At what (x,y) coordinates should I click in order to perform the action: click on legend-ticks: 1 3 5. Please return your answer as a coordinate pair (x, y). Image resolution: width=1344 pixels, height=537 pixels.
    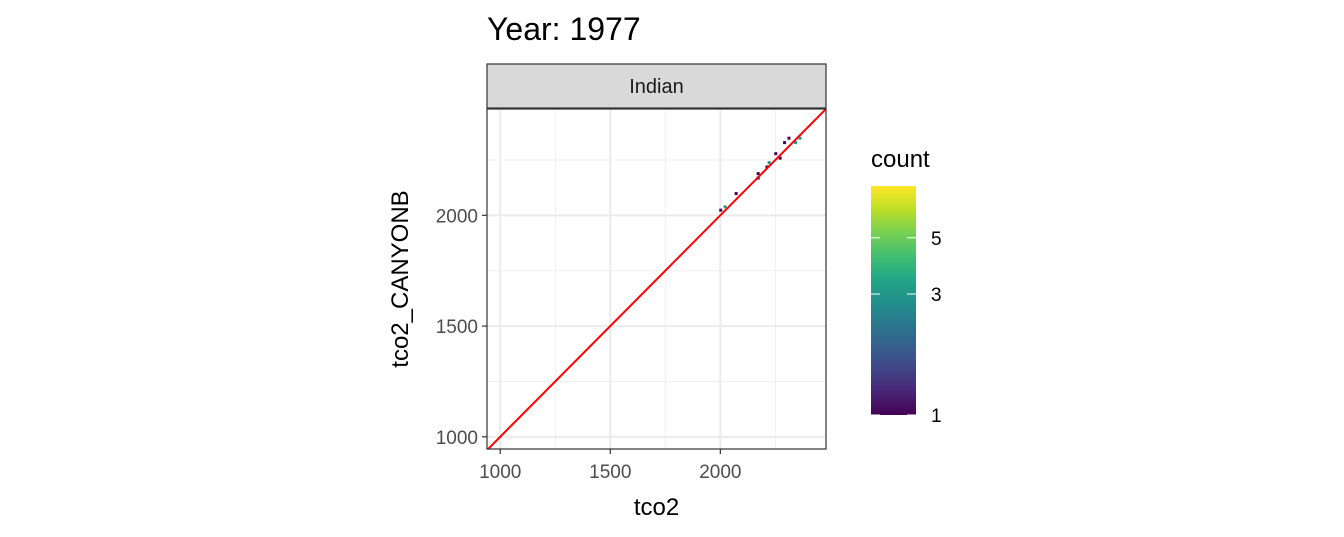
    Looking at the image, I should click on (906, 328).